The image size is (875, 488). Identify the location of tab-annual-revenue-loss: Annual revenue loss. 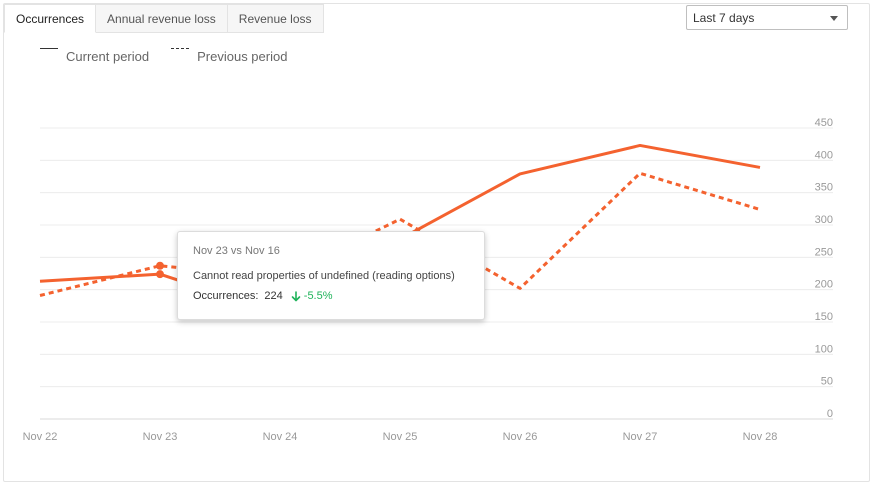
(162, 18).